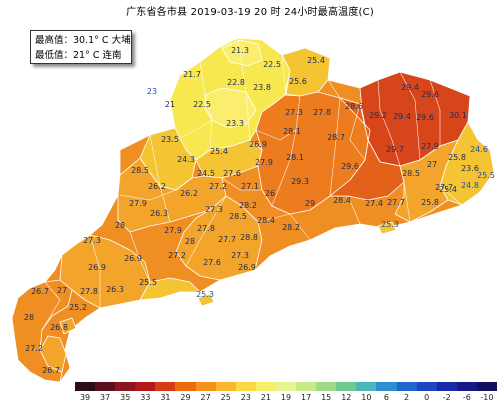 The height and width of the screenshot is (405, 500). Describe the element at coordinates (292, 131) in the screenshot. I see `station-value: 28.1` at that location.